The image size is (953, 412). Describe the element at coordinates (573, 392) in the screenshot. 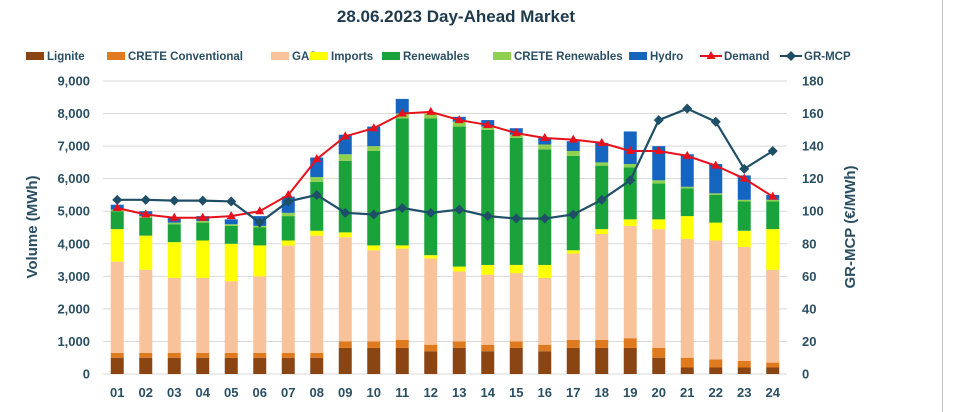

I see `x-tick-label: 17` at that location.